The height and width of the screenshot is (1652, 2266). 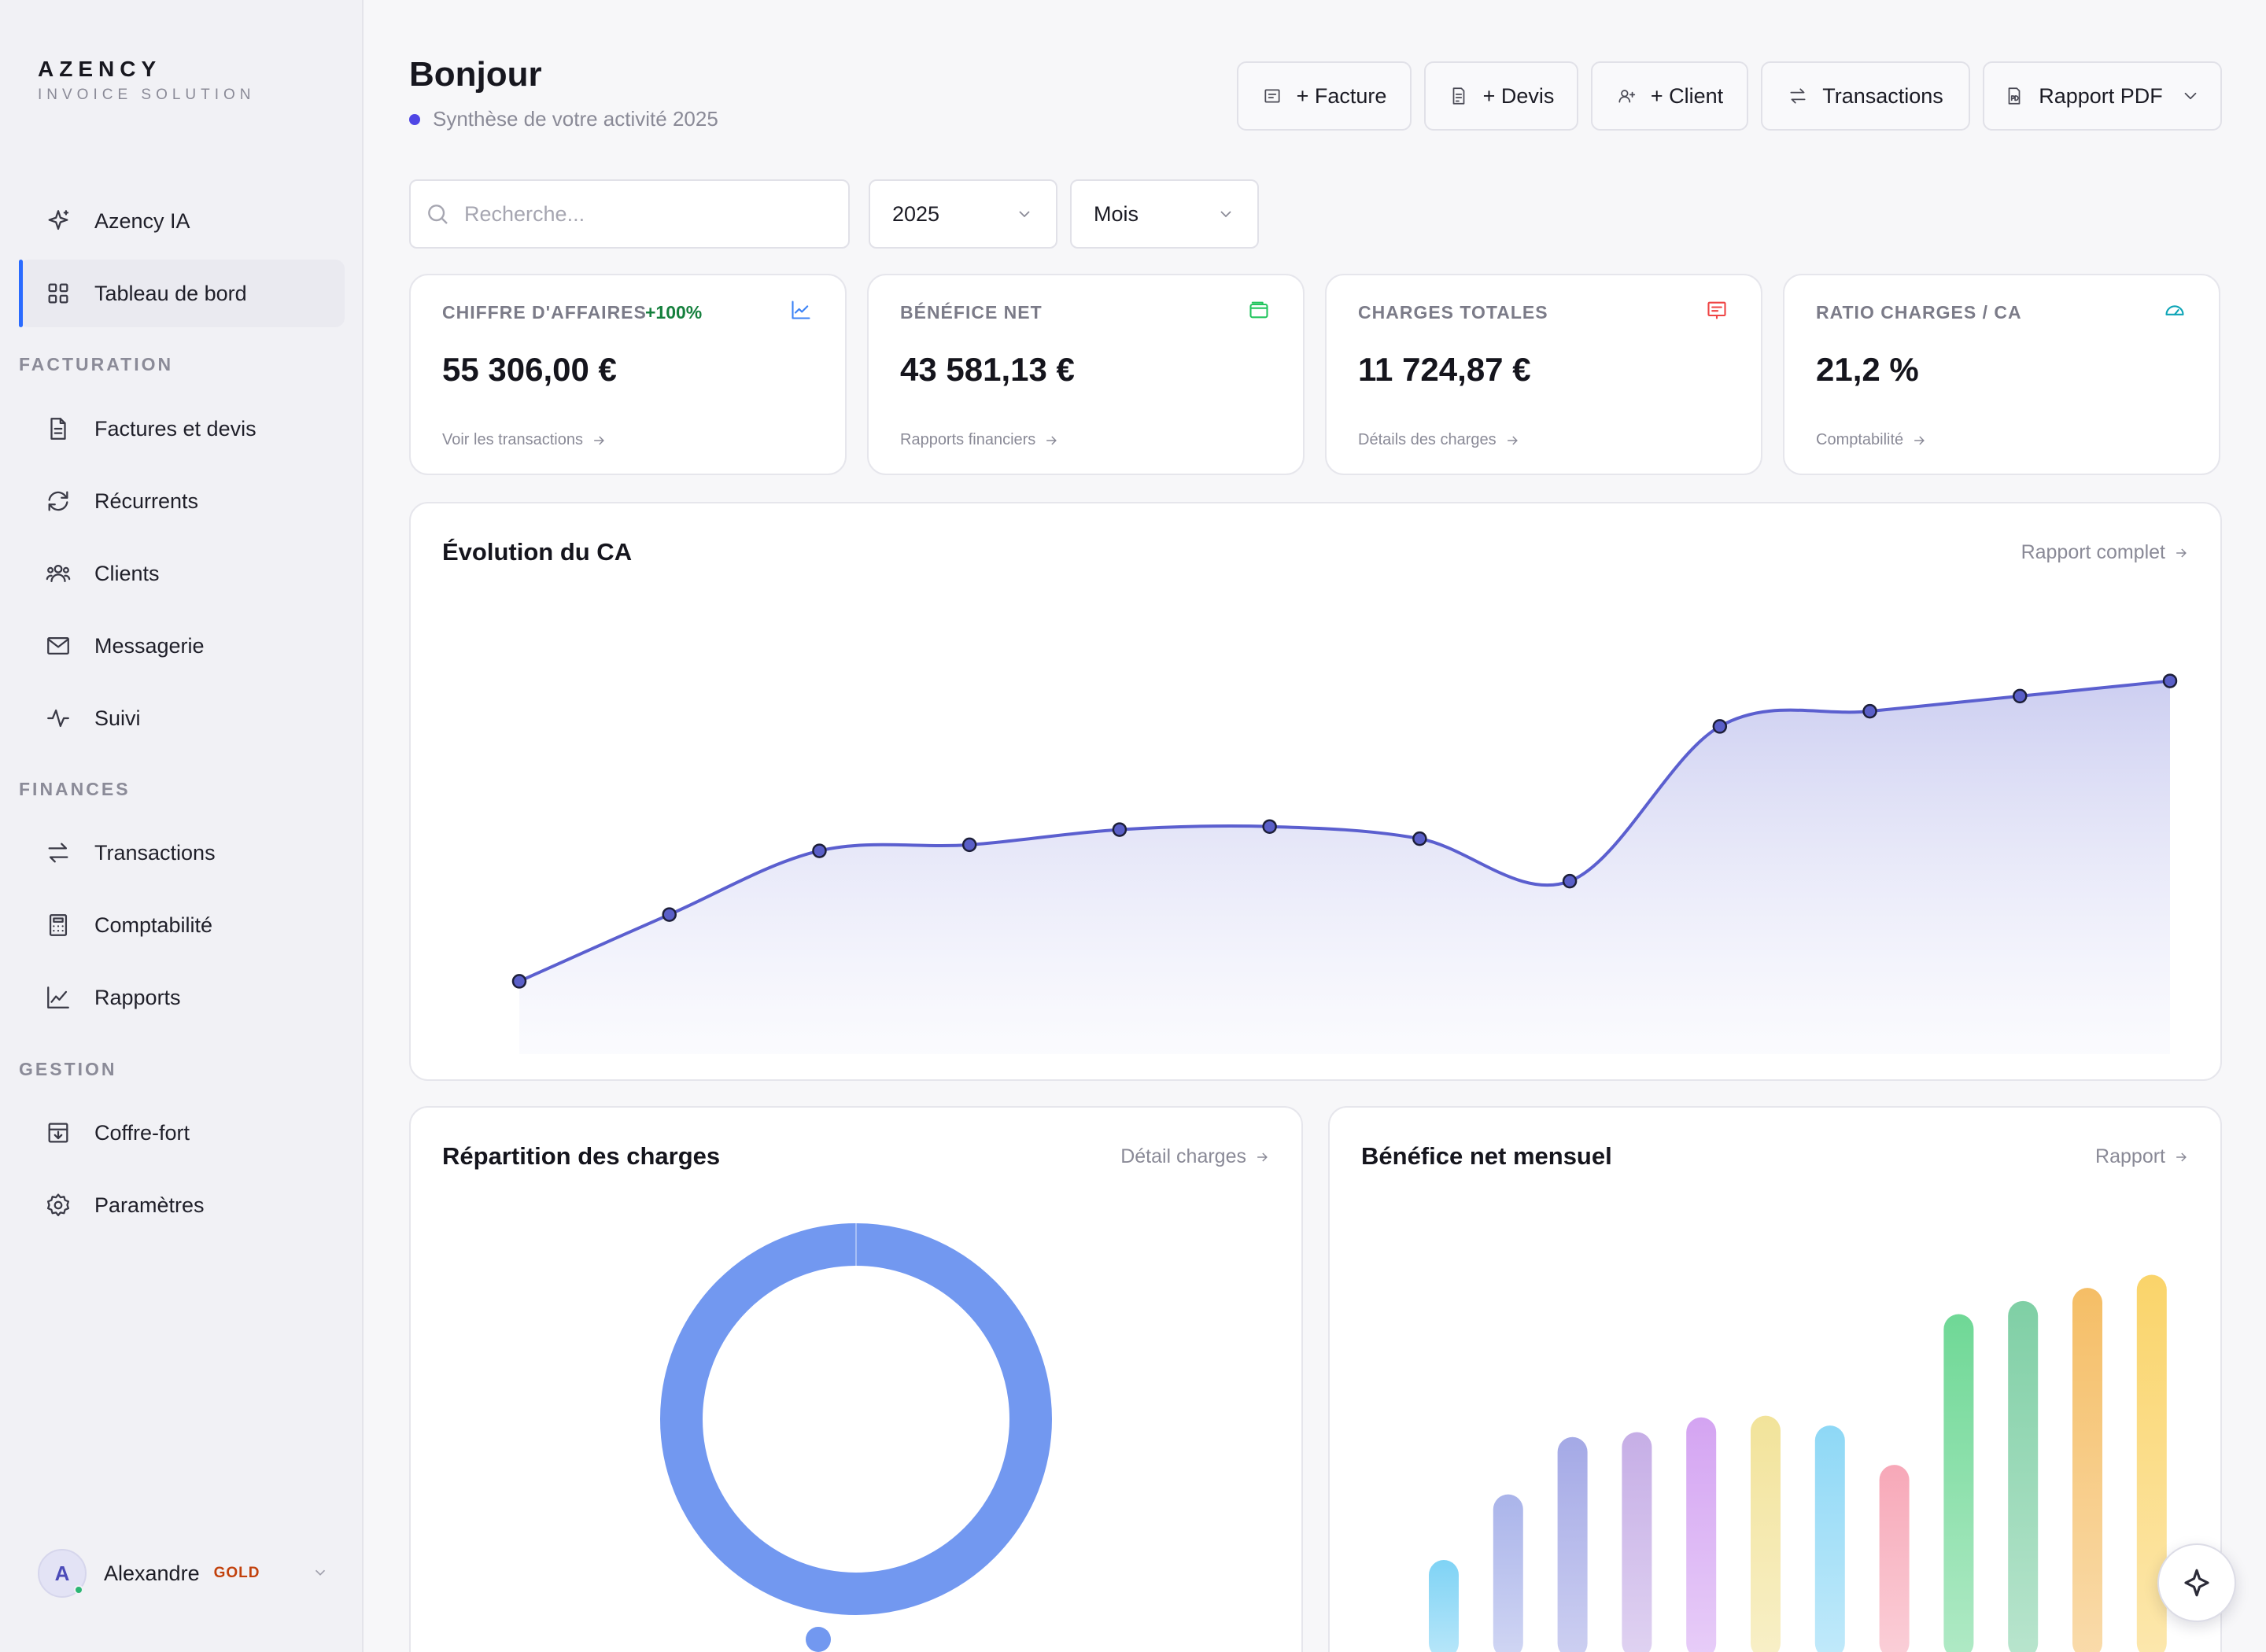 What do you see at coordinates (182, 293) in the screenshot?
I see `sidebar-item-tableau-de-bord: Tableau de bord` at bounding box center [182, 293].